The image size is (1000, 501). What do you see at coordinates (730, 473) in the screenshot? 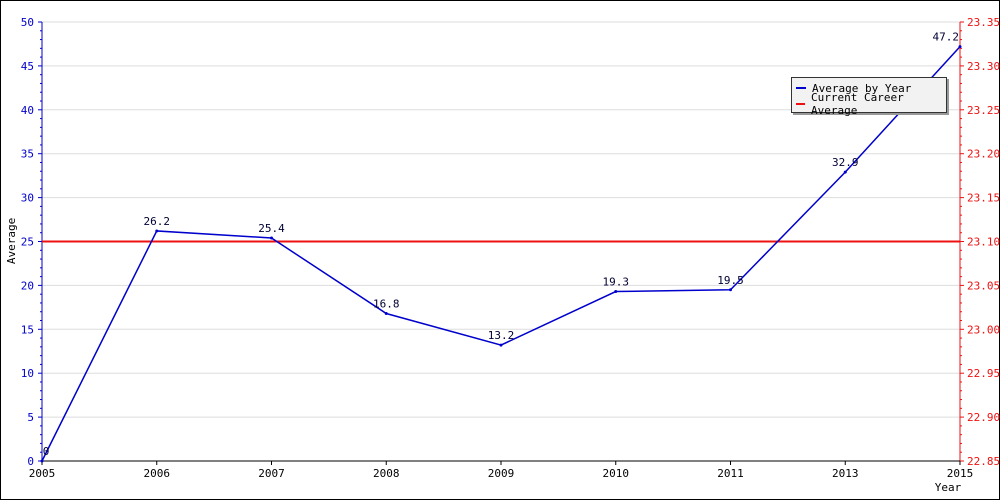
I see `x-tick-label-6: 2011` at bounding box center [730, 473].